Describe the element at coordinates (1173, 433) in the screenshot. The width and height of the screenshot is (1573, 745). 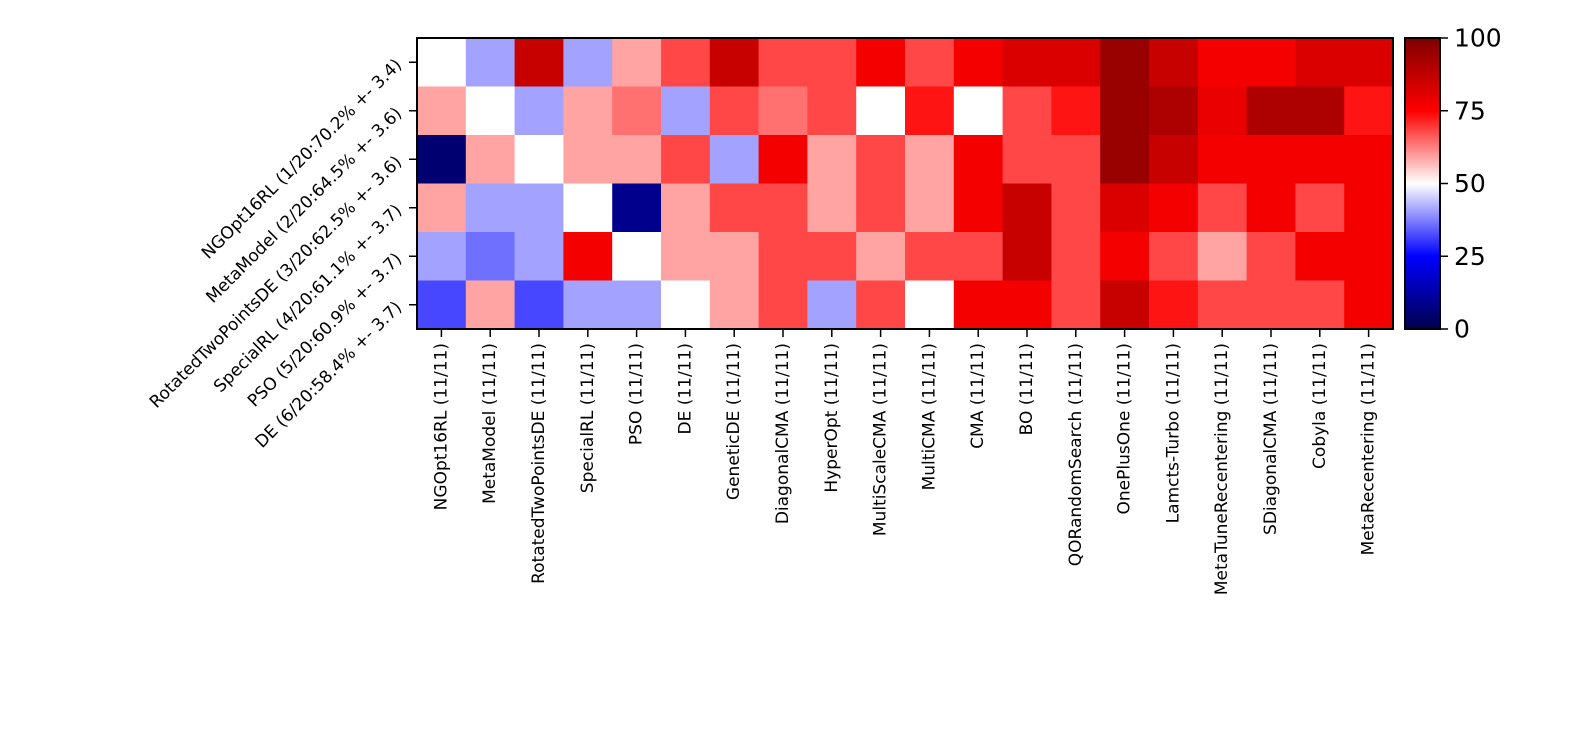
I see `x-tick-label: Lamcts-Turbo (11/11)` at that location.